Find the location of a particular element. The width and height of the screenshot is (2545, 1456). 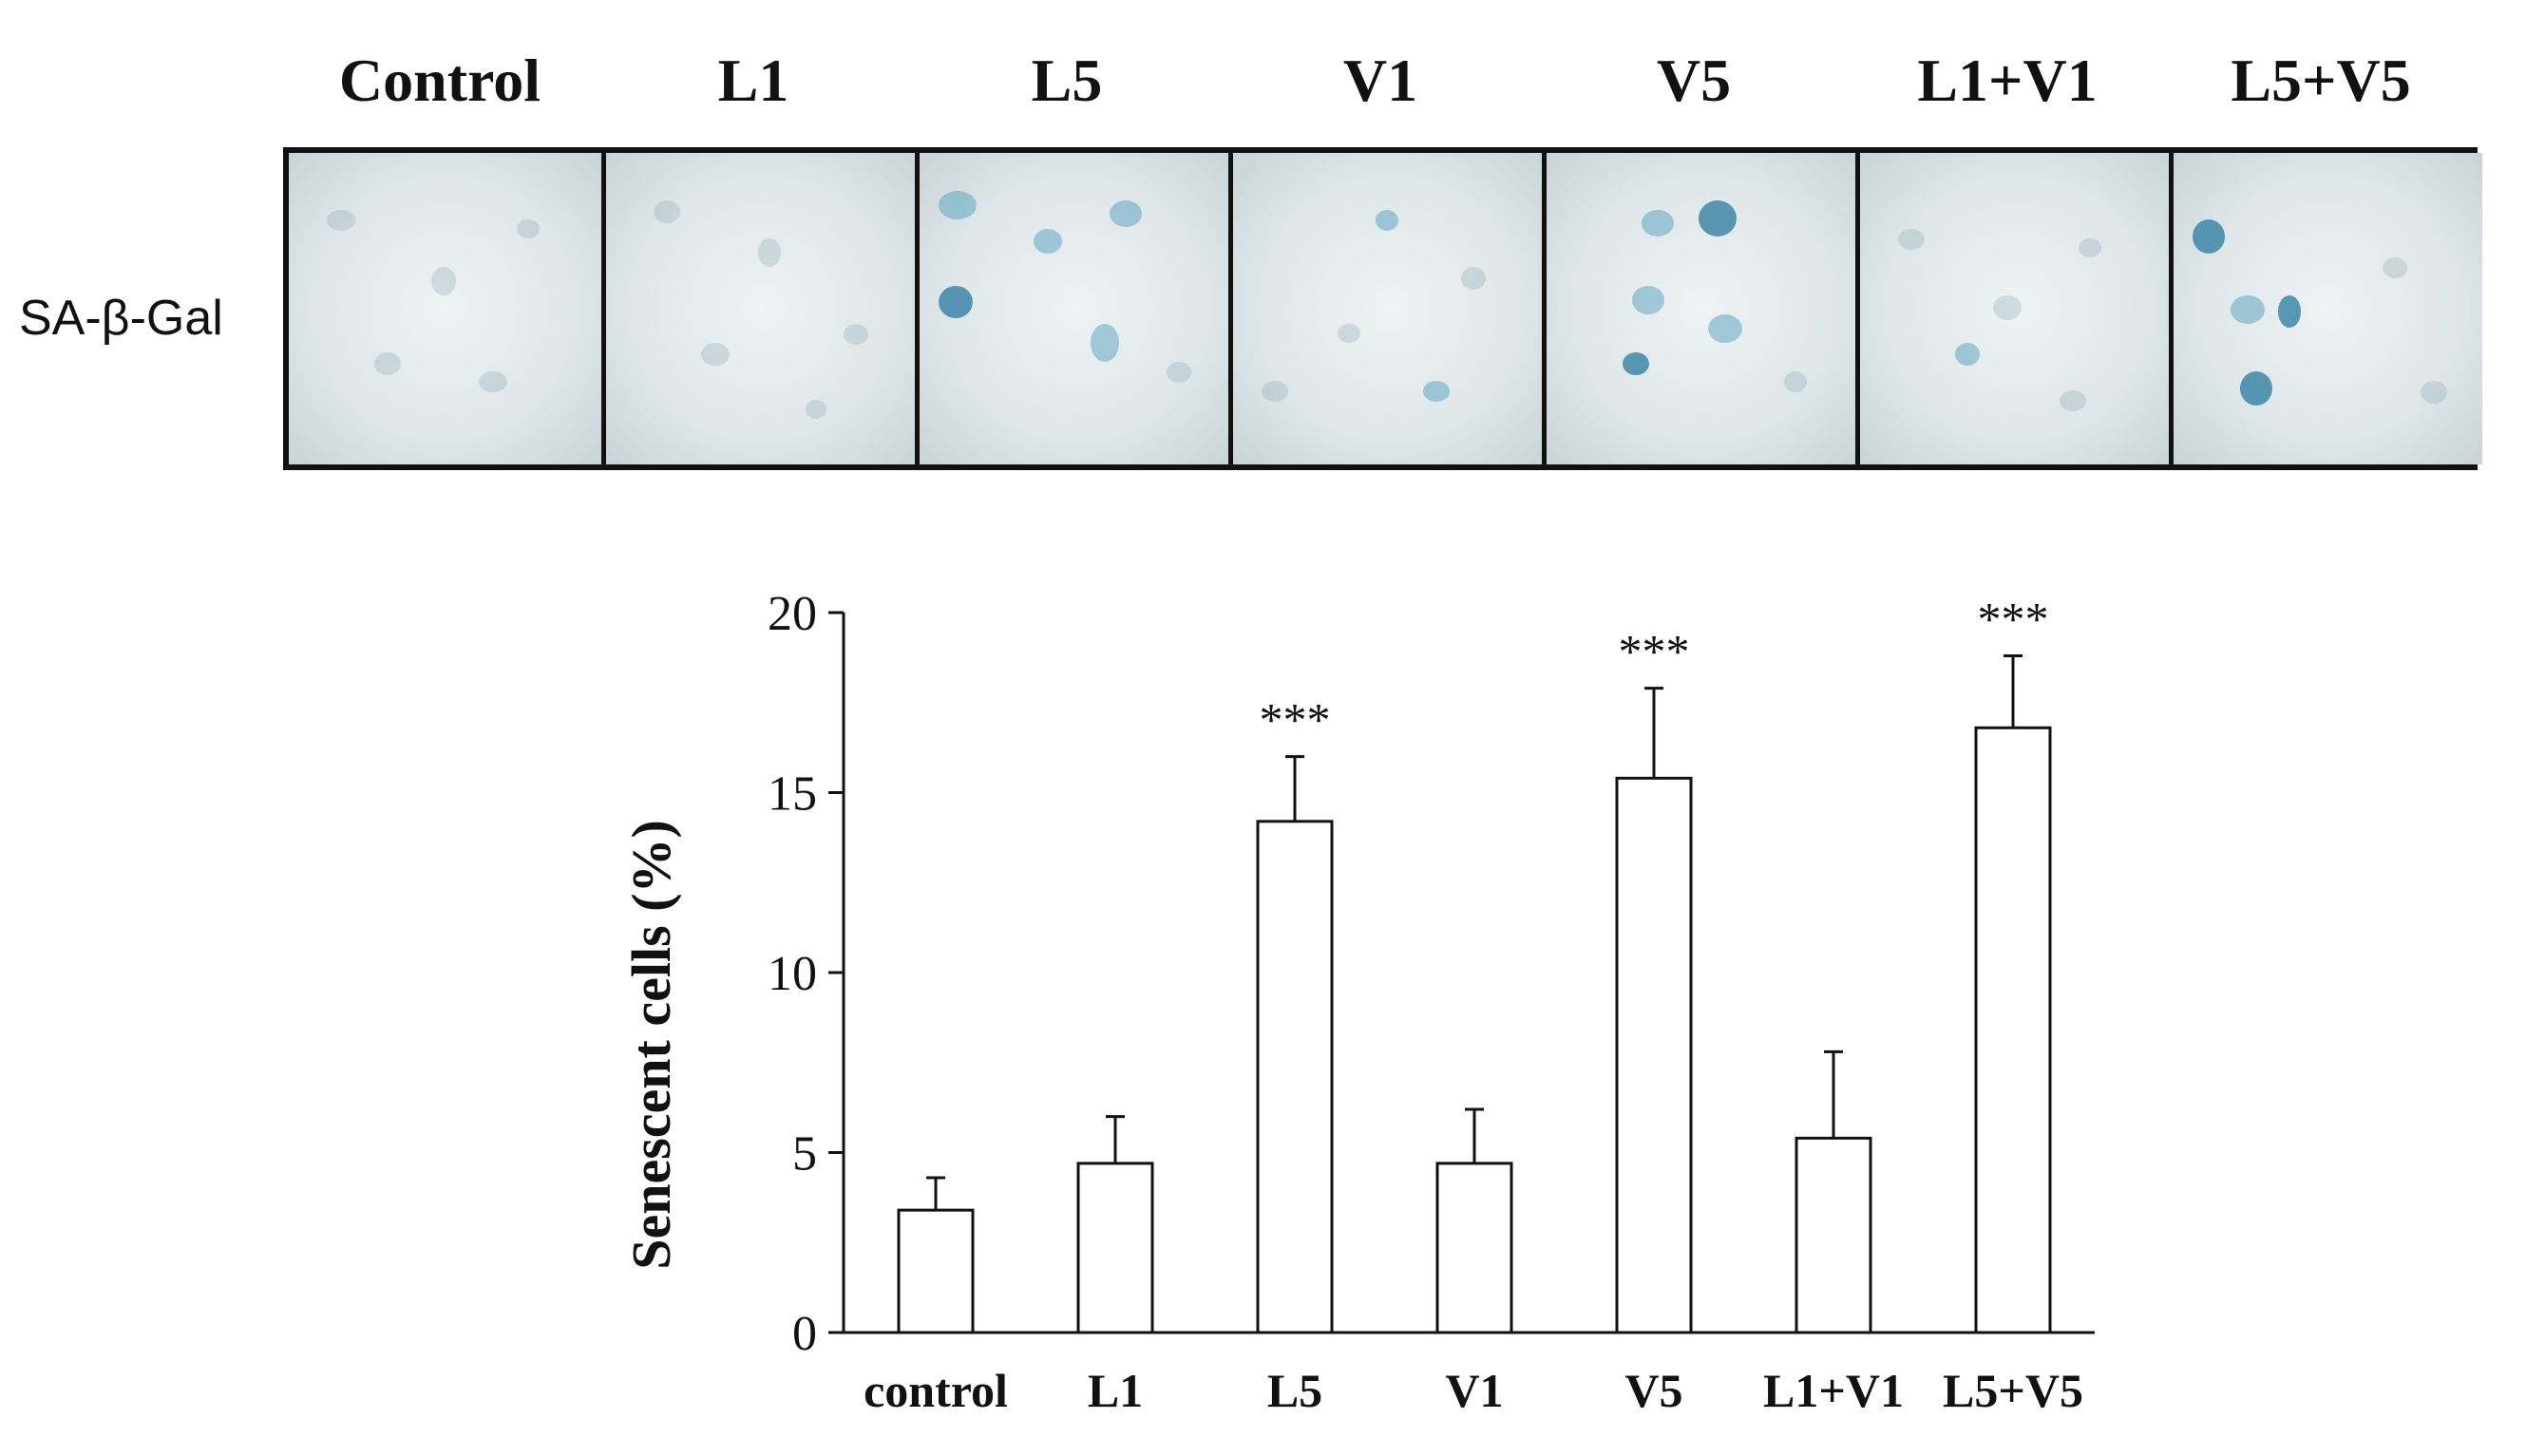

bar-l1 is located at coordinates (1115, 1248).